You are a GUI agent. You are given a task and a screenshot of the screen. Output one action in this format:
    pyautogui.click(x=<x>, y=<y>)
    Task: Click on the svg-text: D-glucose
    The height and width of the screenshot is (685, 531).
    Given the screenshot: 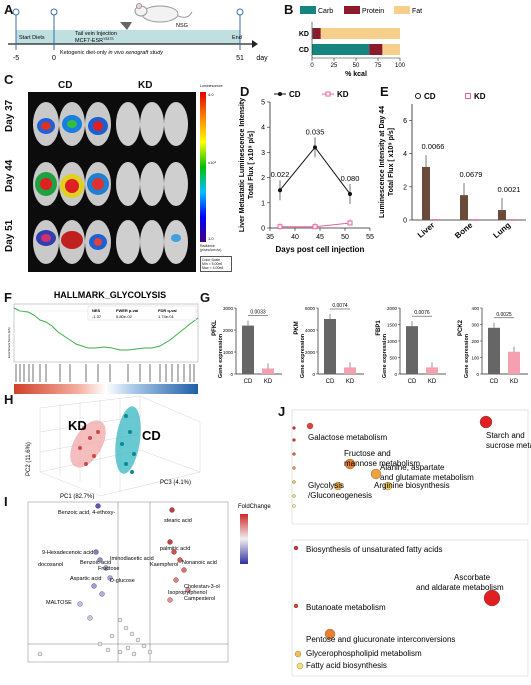 What is the action you would take?
    pyautogui.click(x=122, y=581)
    